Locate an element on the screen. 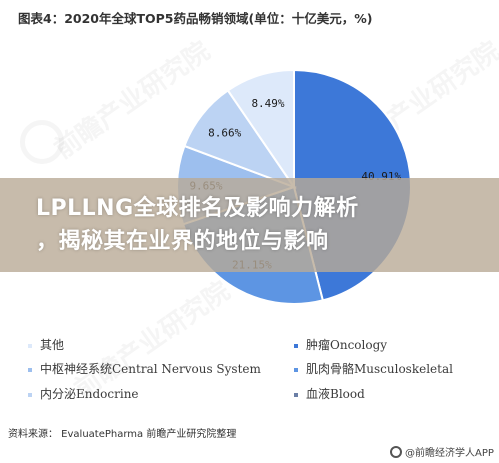  legend-label: 其他 is located at coordinates (52, 345).